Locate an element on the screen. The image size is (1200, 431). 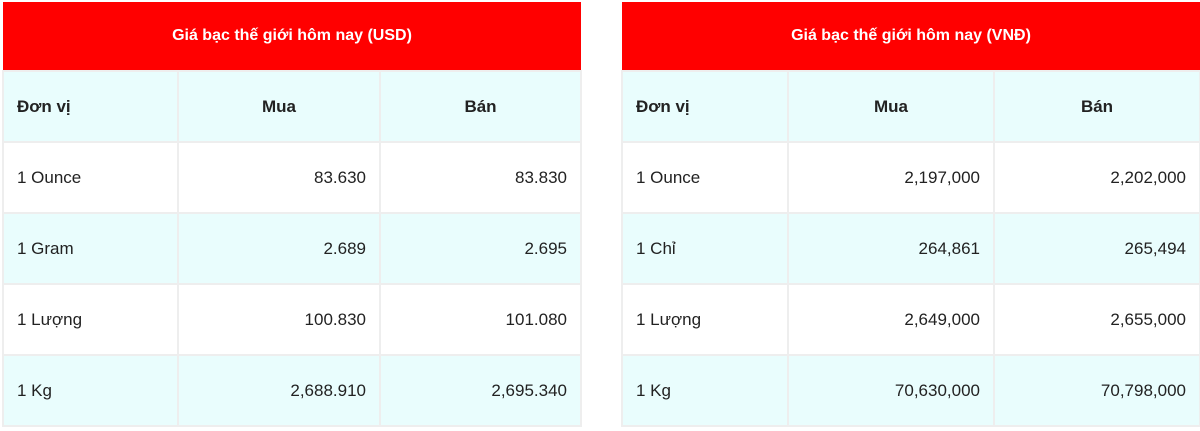
cell-buy: 2,688.910 is located at coordinates (279, 390).